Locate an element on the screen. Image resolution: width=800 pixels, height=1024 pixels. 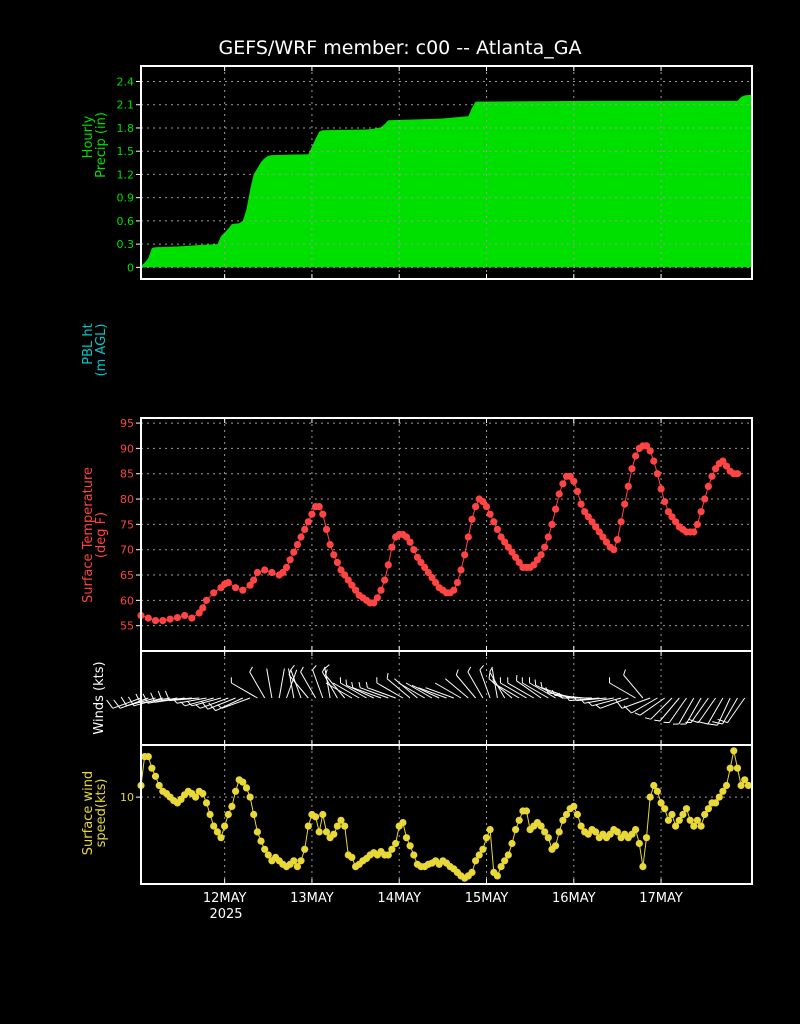
temperature-ylabel-line2: (deg F) is located at coordinates (101, 535).